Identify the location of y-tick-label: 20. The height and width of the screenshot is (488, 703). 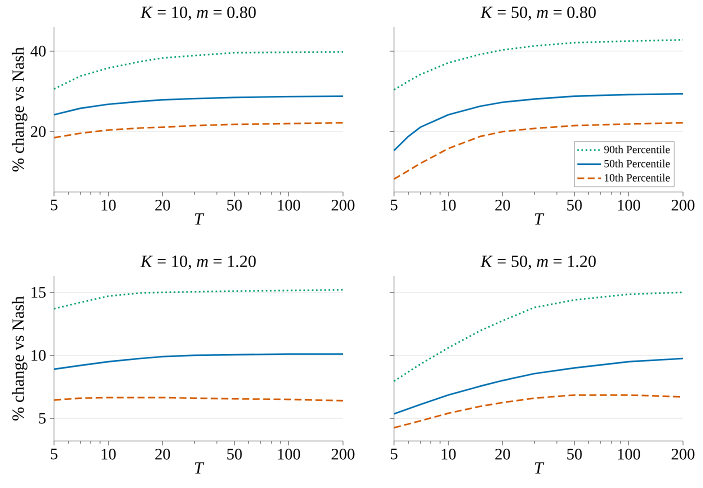
(38, 132).